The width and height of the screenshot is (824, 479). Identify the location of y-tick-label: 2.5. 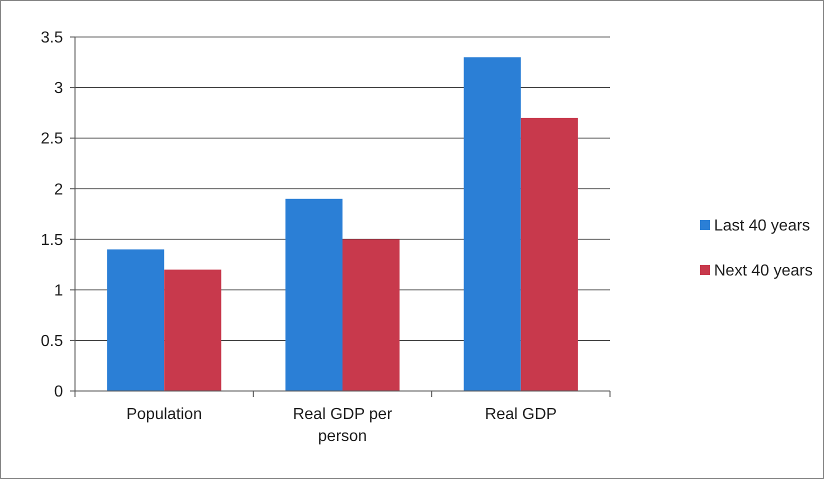
(52, 139).